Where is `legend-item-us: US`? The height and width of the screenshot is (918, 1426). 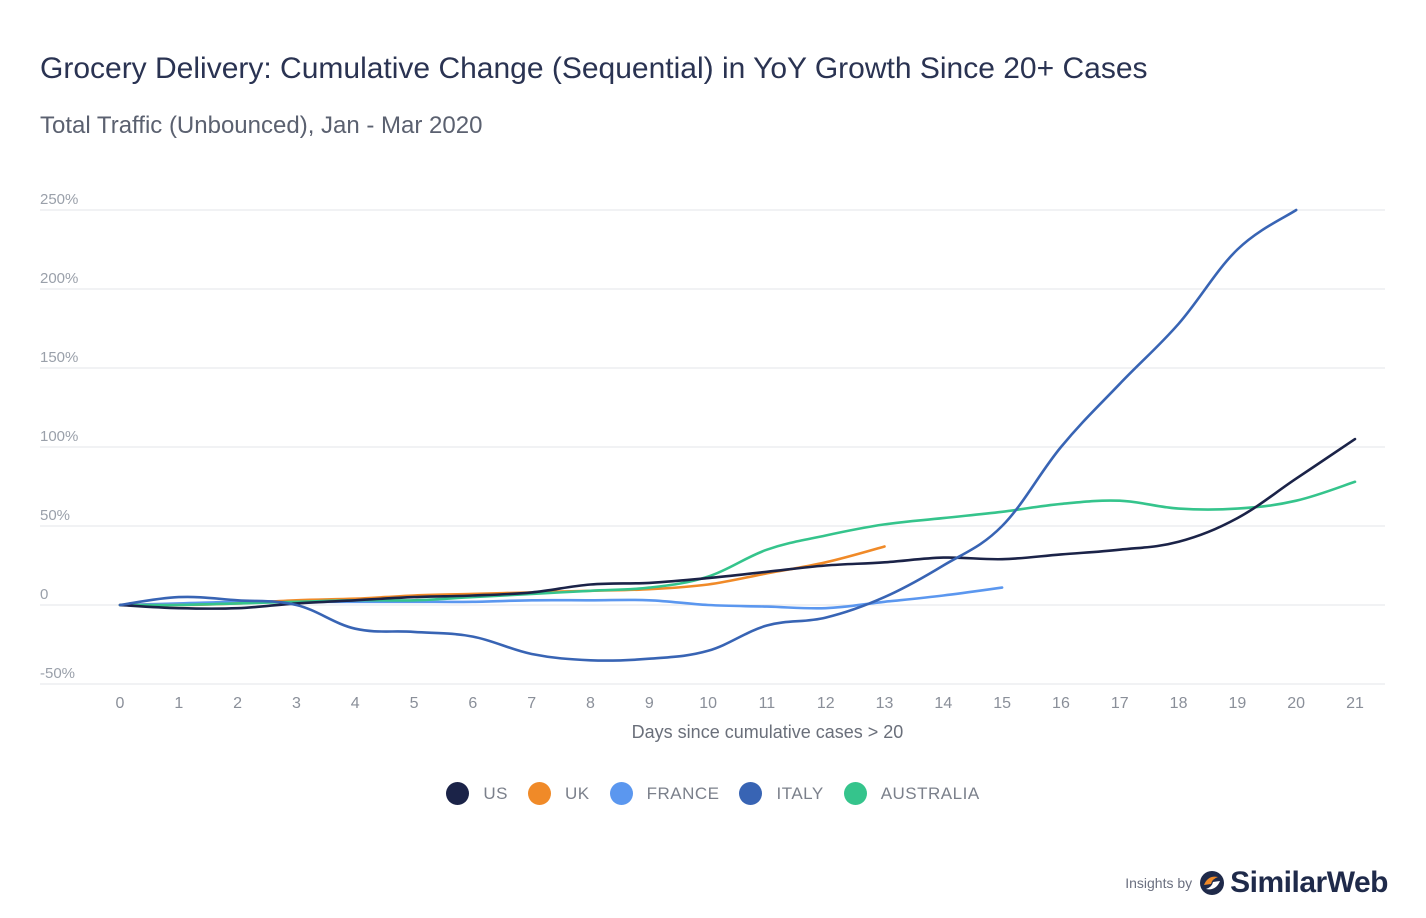 legend-item-us: US is located at coordinates (477, 793).